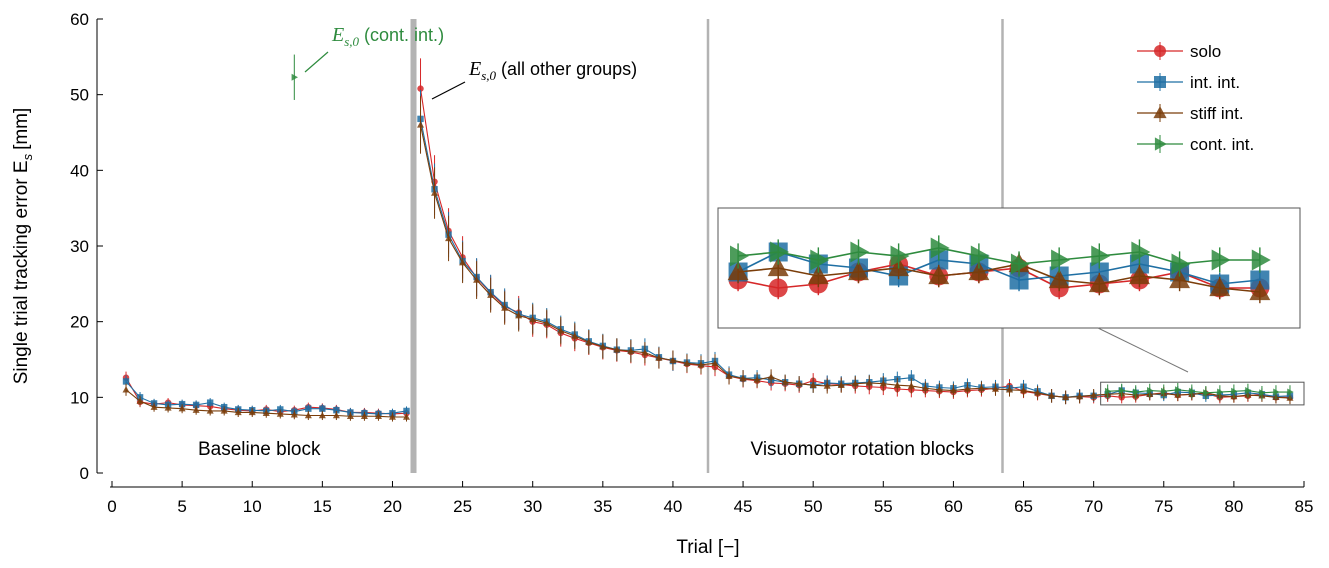  I want to click on legend-item: stiff int., so click(1190, 113).